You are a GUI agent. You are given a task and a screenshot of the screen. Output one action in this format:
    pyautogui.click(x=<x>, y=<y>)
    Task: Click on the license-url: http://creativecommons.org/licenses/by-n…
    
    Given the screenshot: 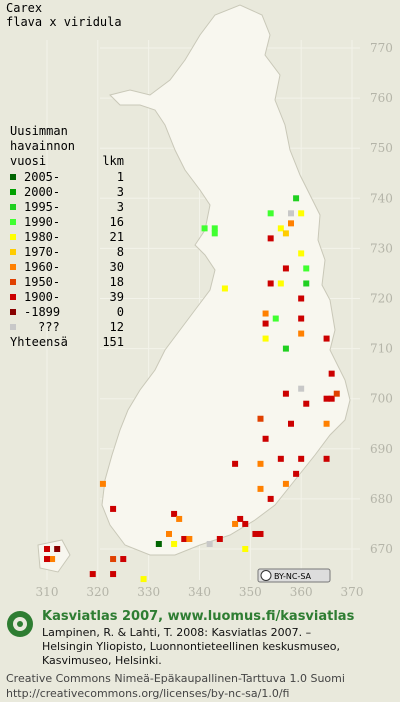 What is the action you would take?
    pyautogui.click(x=147, y=693)
    